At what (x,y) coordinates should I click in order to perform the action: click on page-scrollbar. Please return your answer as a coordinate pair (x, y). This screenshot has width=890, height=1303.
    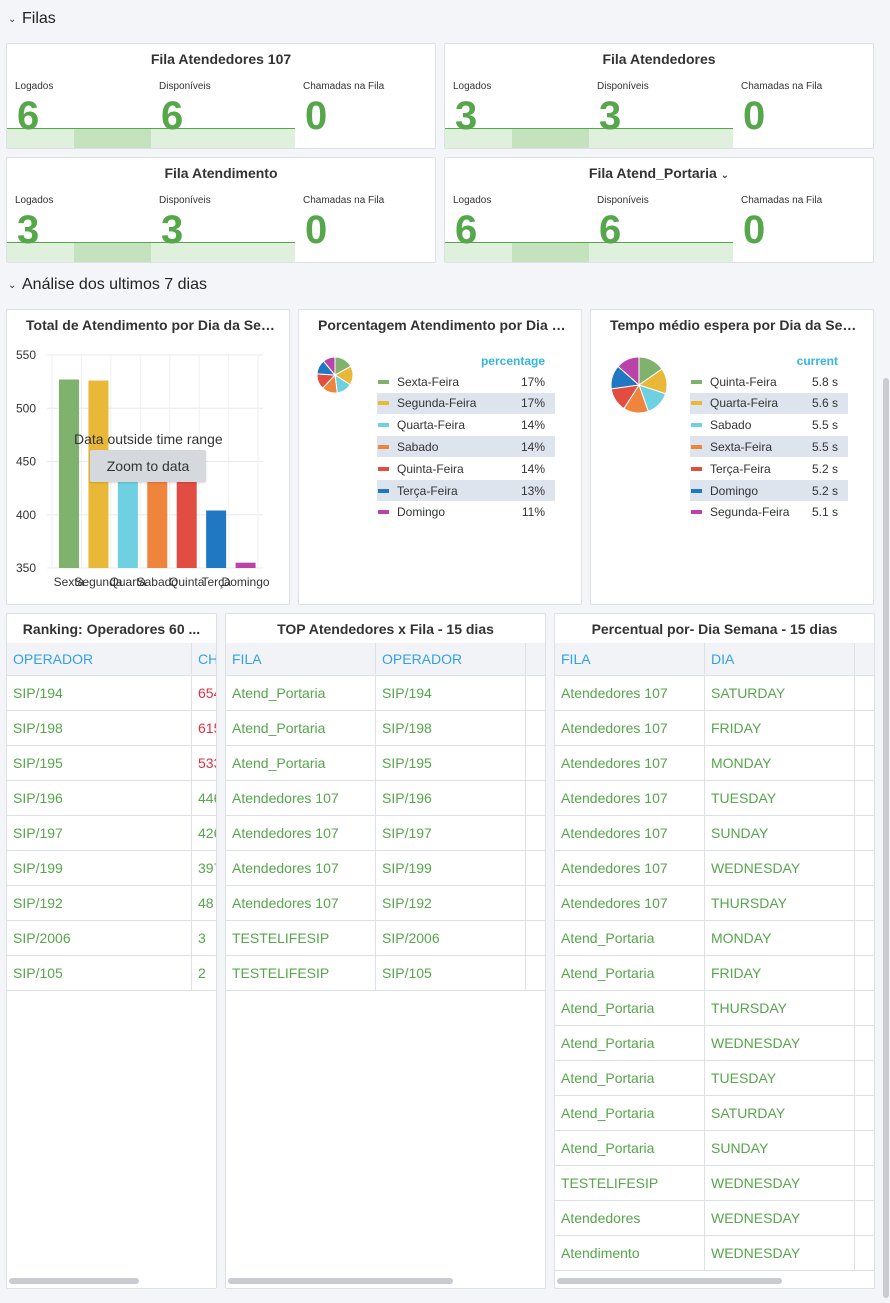
    Looking at the image, I should click on (886, 838).